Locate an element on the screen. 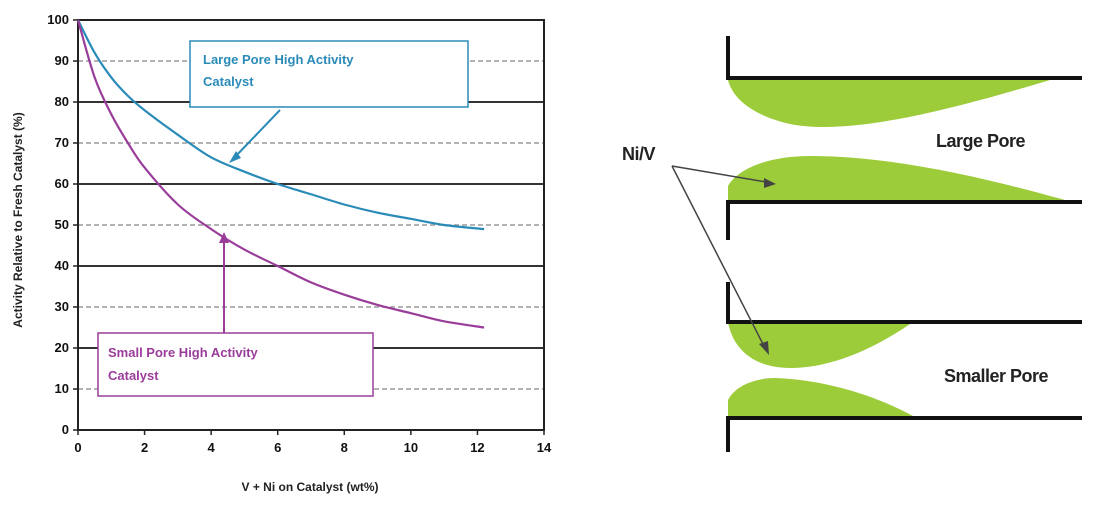 The image size is (1102, 505). large-pore-callout-line2: Catalyst is located at coordinates (228, 81).